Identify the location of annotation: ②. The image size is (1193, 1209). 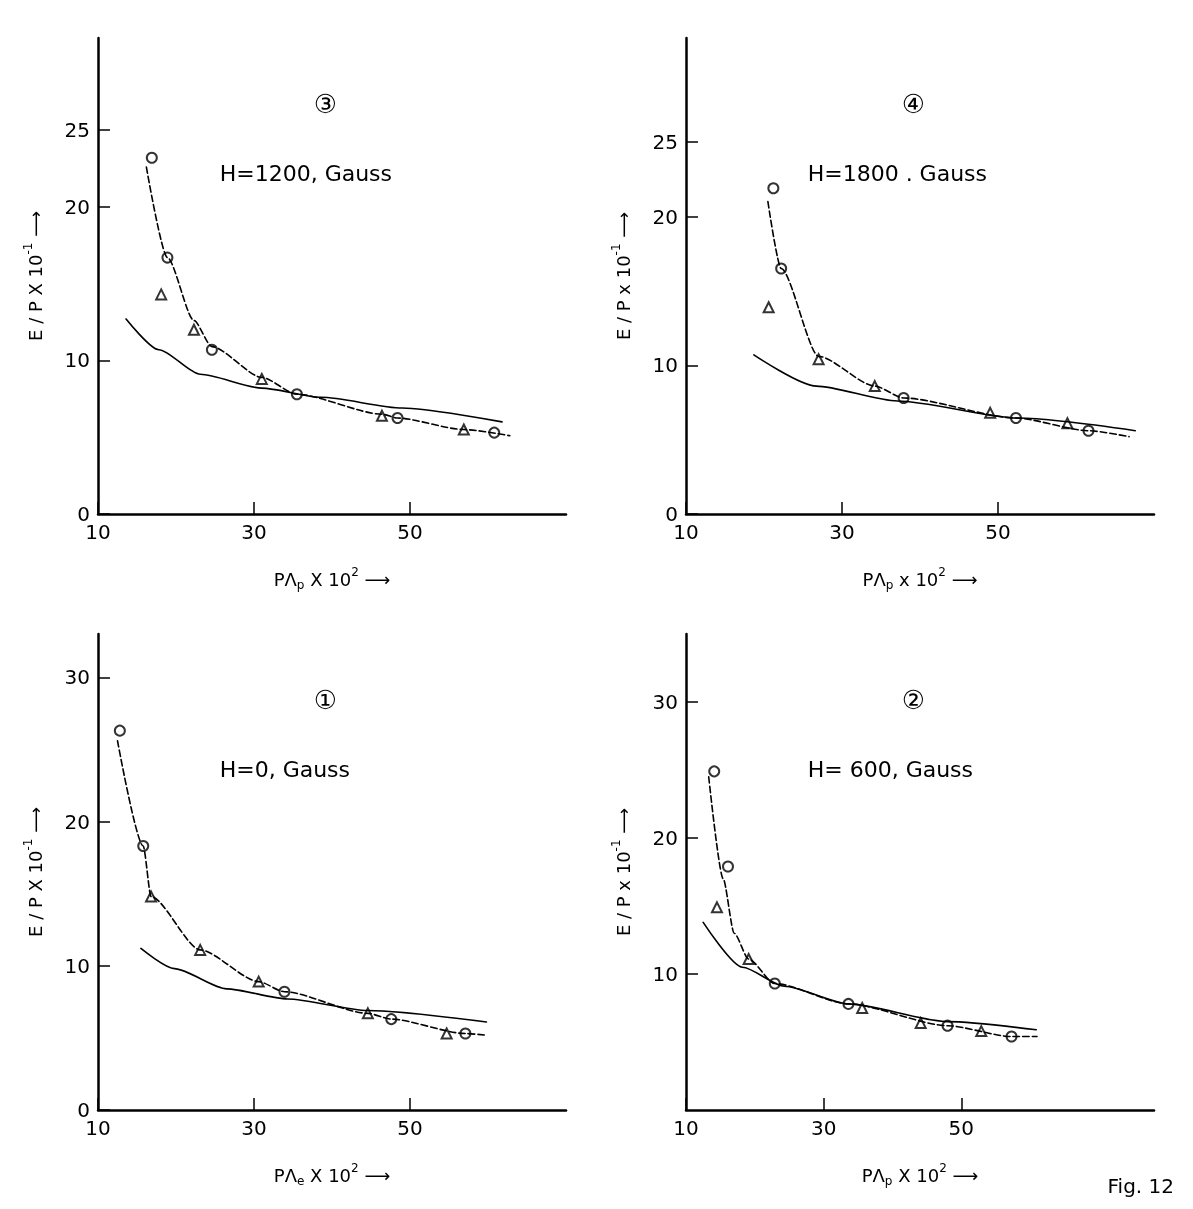
(913, 700).